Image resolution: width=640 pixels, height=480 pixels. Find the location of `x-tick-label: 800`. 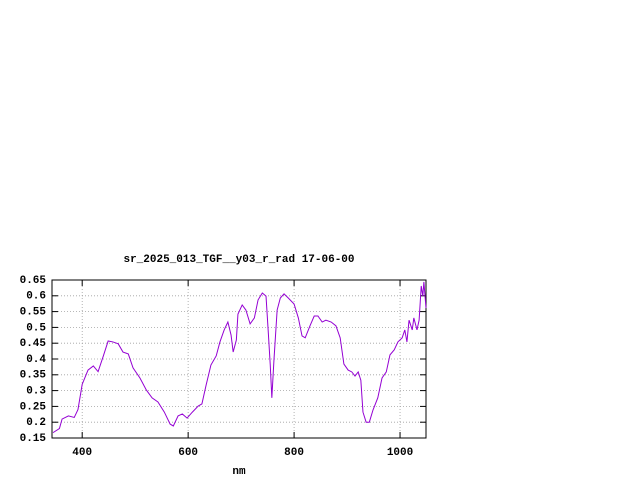

x-tick-label: 800 is located at coordinates (294, 453).